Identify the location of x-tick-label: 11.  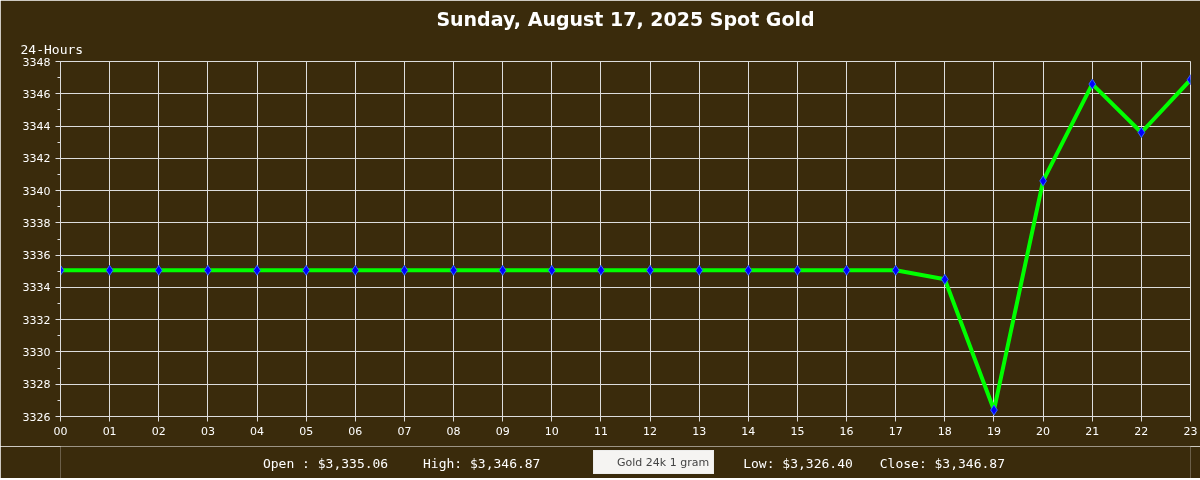
(600, 431).